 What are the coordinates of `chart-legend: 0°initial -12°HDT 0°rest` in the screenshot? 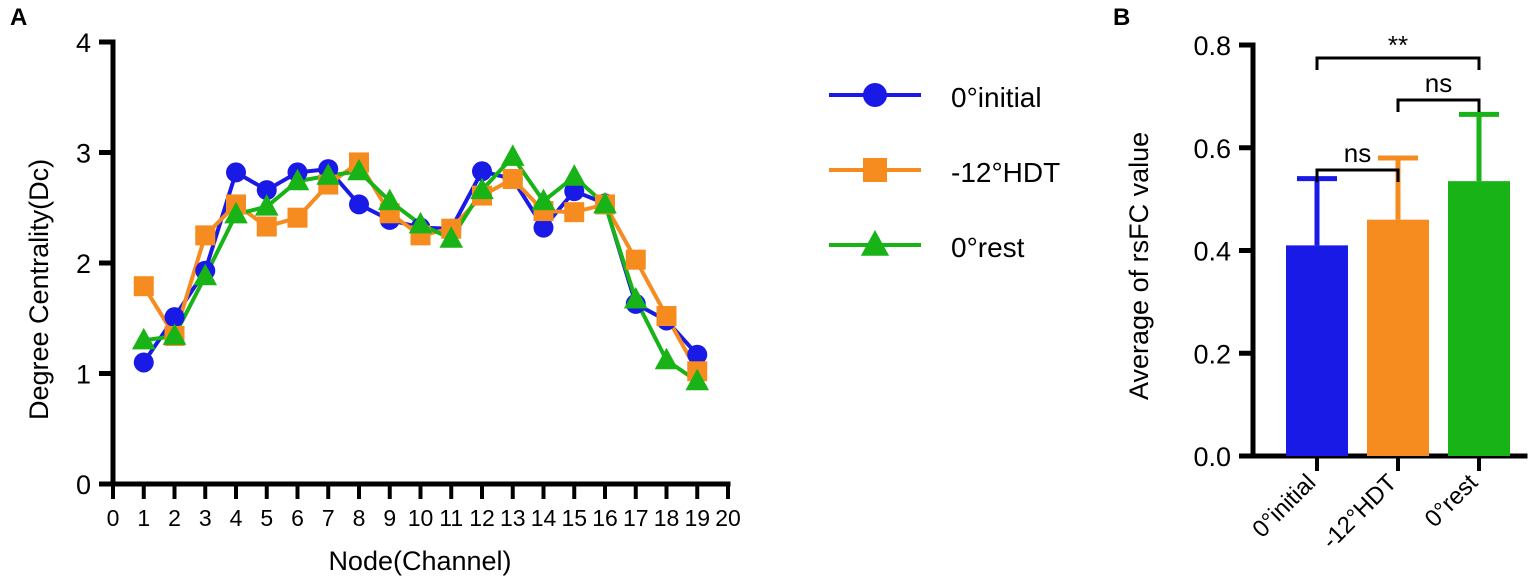 It's located at (944, 172).